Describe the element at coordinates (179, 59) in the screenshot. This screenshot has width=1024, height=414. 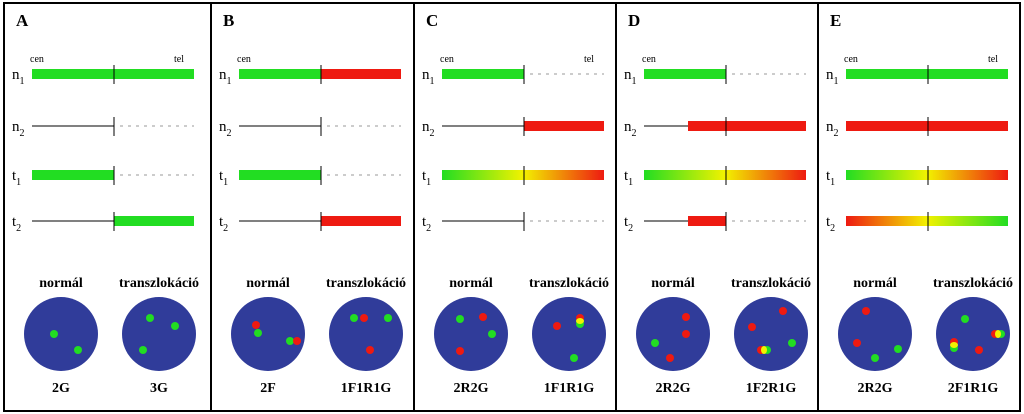
I see `tel-label: tel` at that location.